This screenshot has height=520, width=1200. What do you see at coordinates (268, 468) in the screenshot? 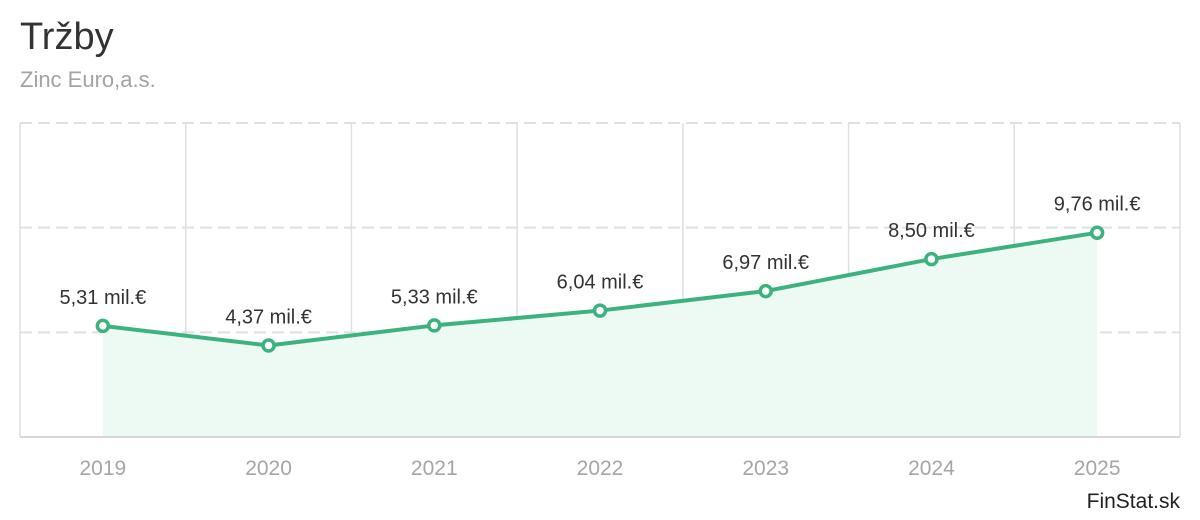
I see `x-tick-label: 2020` at bounding box center [268, 468].